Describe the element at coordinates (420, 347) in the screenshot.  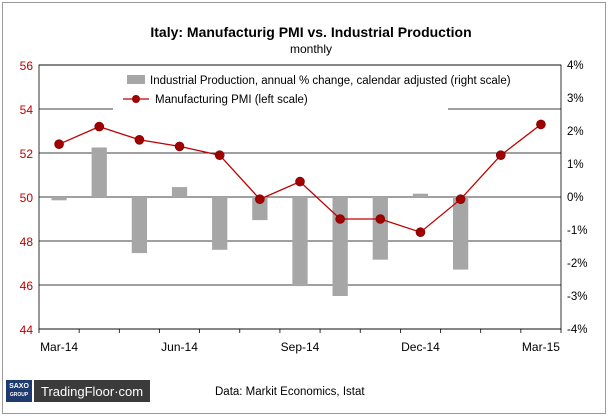
I see `x-tick-label: Dec-14` at that location.